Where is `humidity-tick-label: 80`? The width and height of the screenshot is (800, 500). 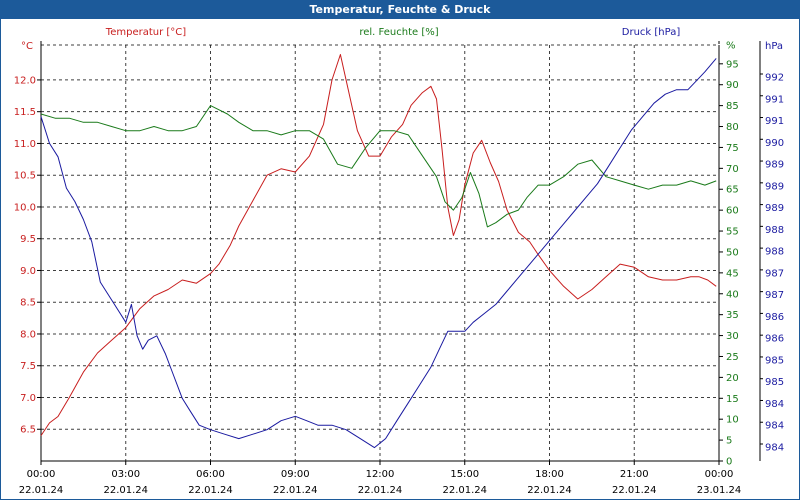 humidity-tick-label: 80 is located at coordinates (732, 127).